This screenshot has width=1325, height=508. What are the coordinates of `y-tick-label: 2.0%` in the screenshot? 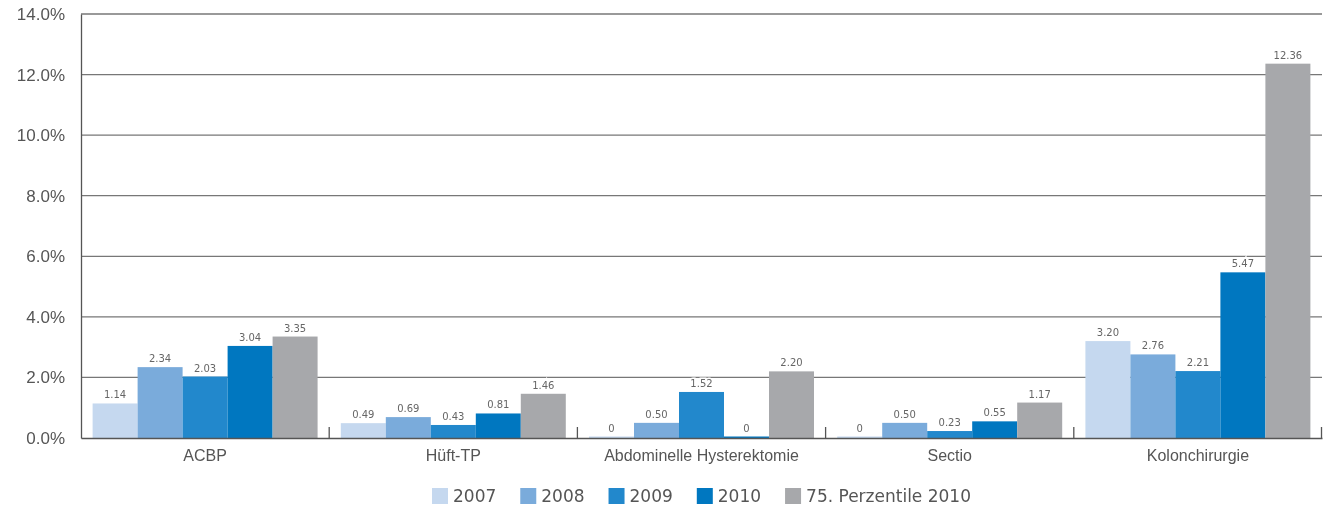 It's located at (45, 378).